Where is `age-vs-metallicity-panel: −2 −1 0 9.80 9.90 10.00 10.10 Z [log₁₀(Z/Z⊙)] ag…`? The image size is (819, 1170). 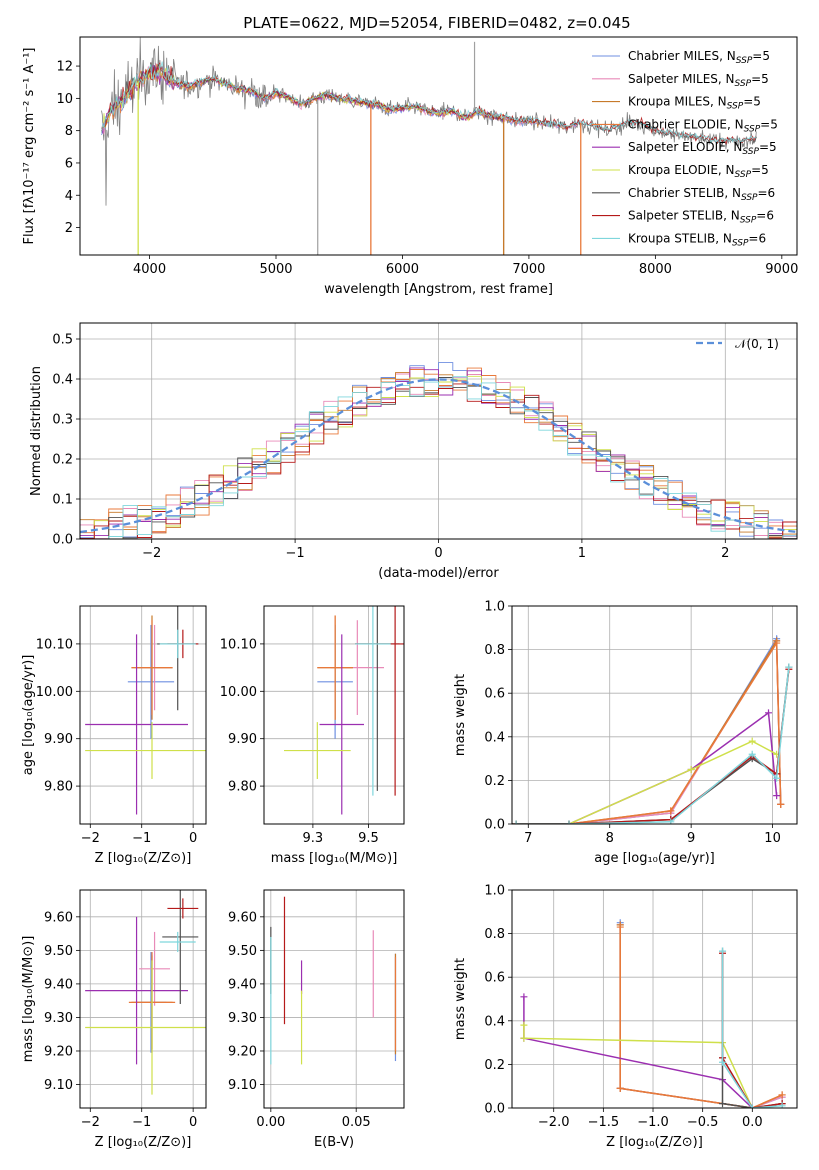 age-vs-metallicity-panel: −2 −1 0 9.80 9.90 10.00 10.10 Z [log₁₀(Z/Z⊙)] ag… is located at coordinates (114, 735).